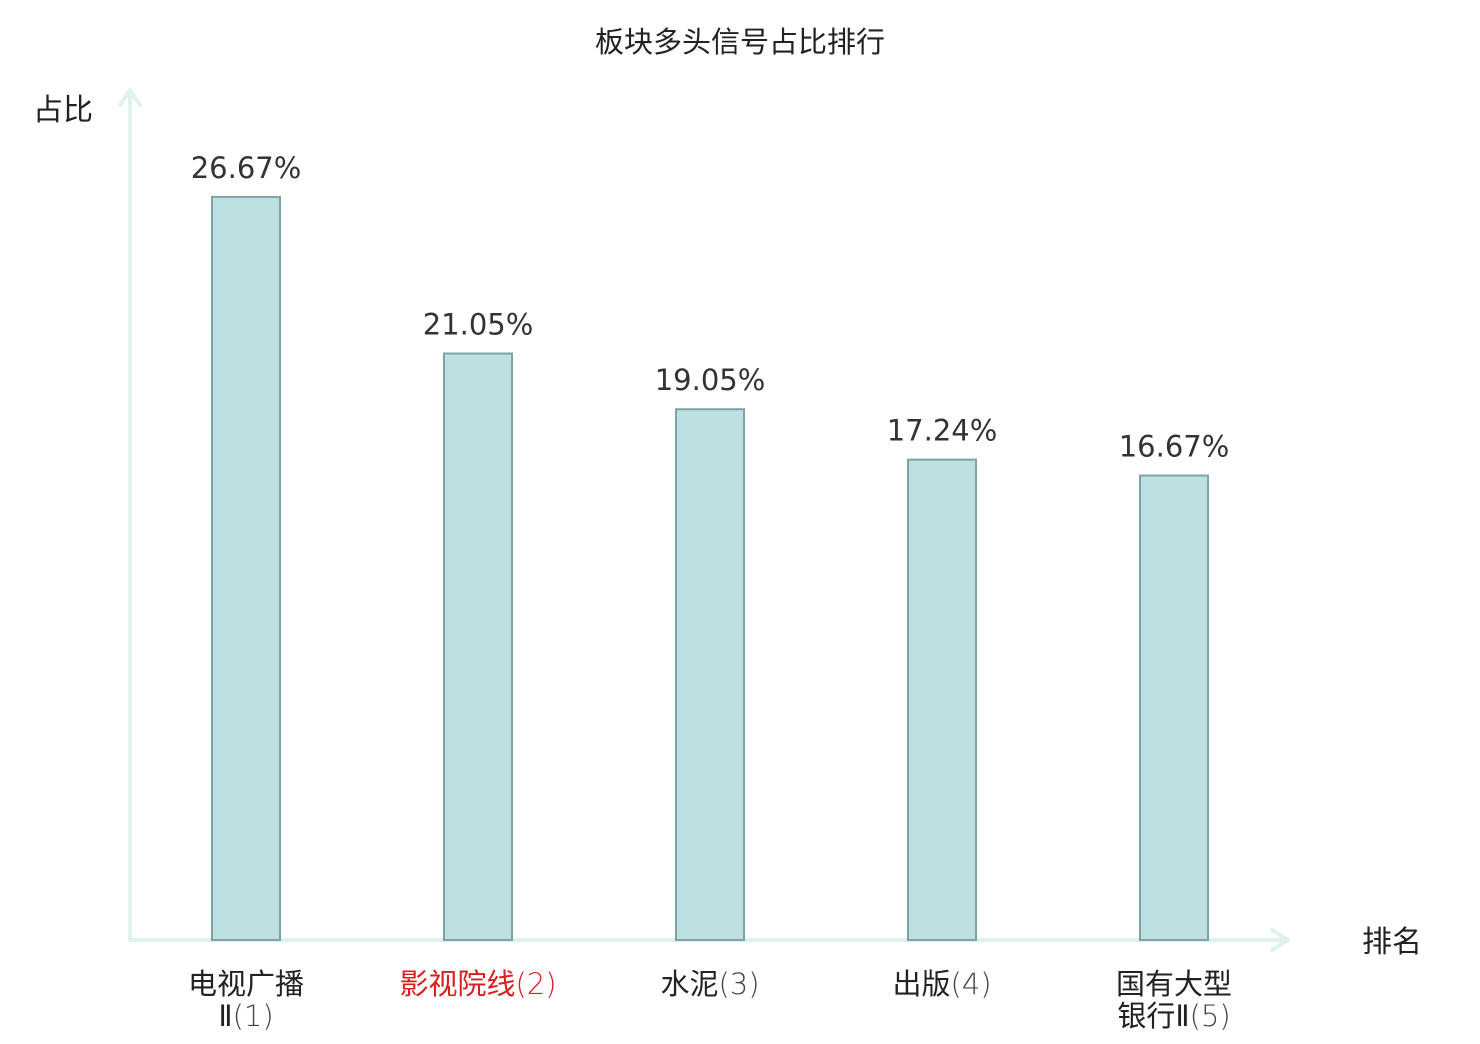 This screenshot has height=1044, width=1480. I want to click on category-label: 影视院线(2), so click(477, 984).